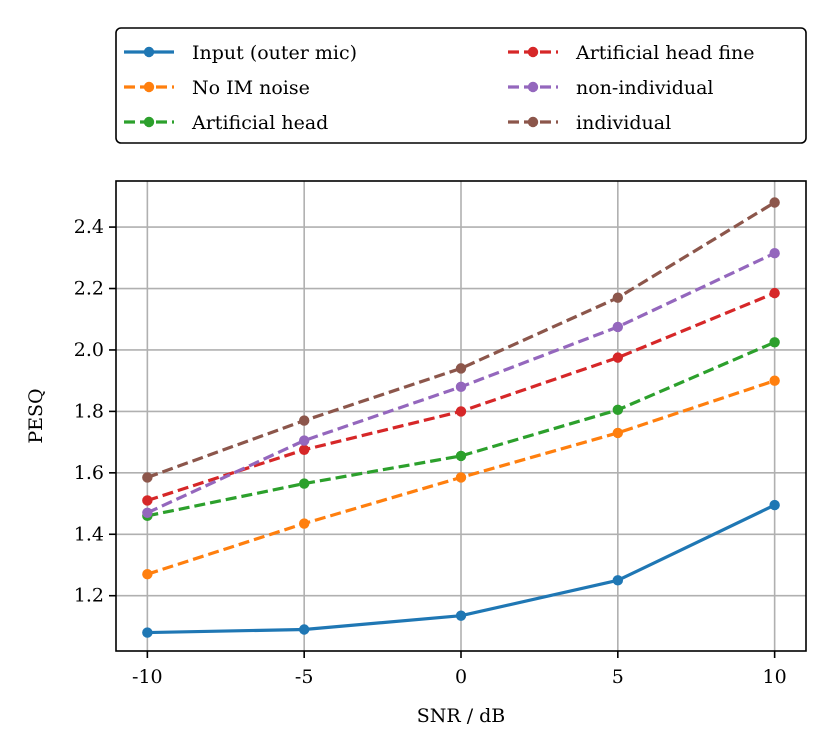 Image resolution: width=832 pixels, height=749 pixels. What do you see at coordinates (461, 568) in the screenshot?
I see `series-input-outer-mic` at bounding box center [461, 568].